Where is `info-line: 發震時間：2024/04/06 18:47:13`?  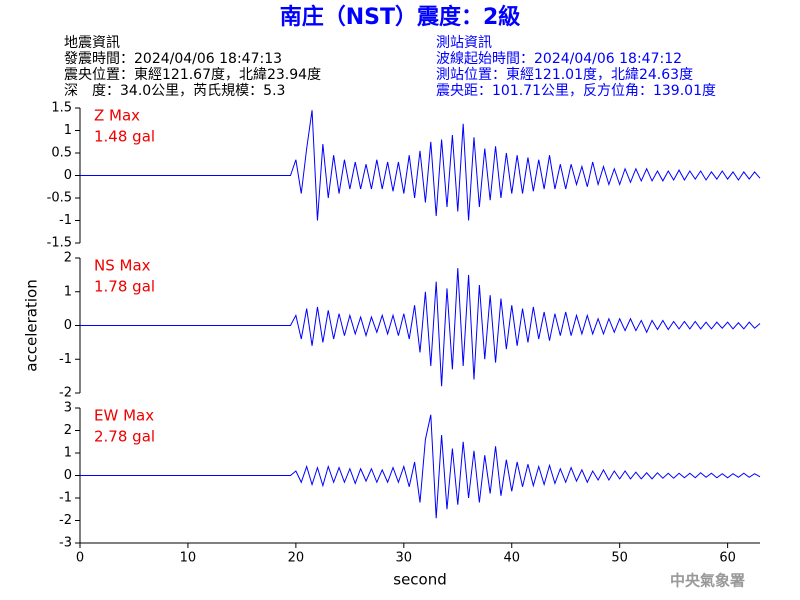
info-line: 發震時間：2024/04/06 18:47:13 is located at coordinates (173, 59).